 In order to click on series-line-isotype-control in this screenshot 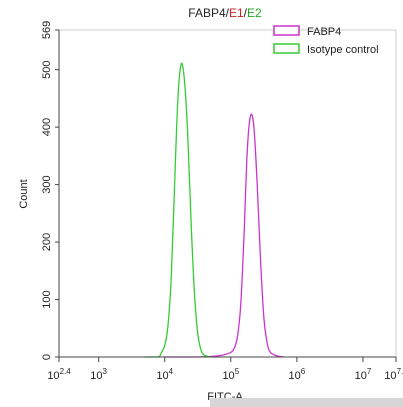, I will do `click(178, 210)`.